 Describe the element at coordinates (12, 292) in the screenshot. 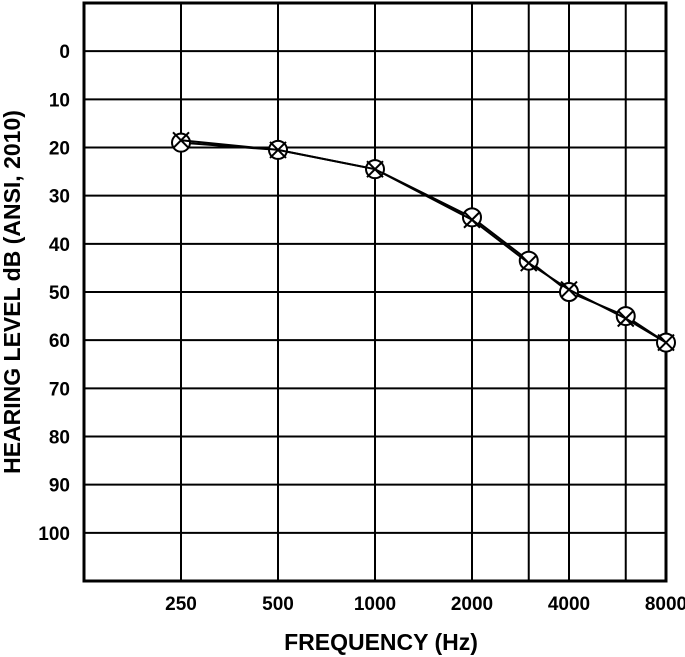

I see `y-axis-title: HEARING LEVEL dB (ANSI, 2010)` at that location.